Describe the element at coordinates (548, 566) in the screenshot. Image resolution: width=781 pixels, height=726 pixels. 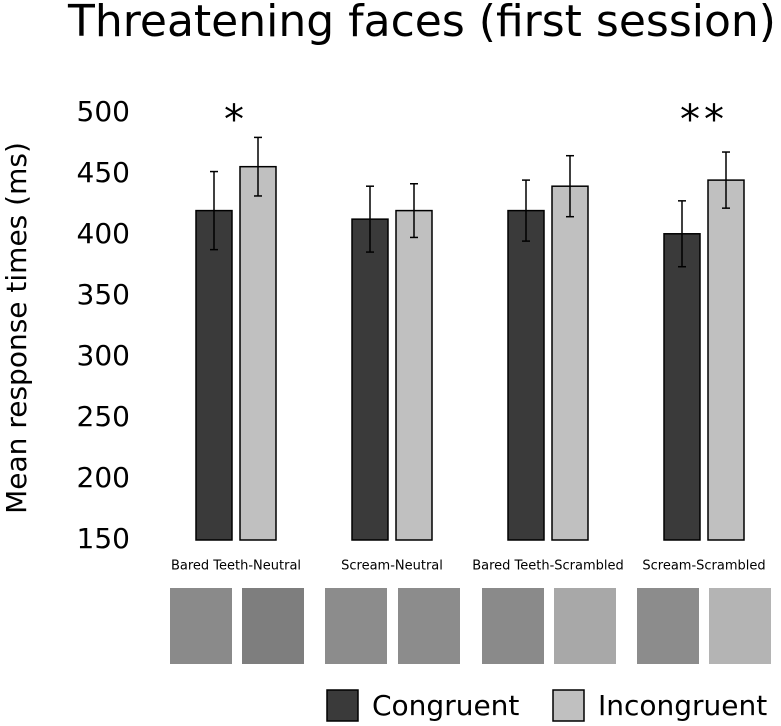
I see `x-tick-label: Bared Teeth-Scrambled` at that location.